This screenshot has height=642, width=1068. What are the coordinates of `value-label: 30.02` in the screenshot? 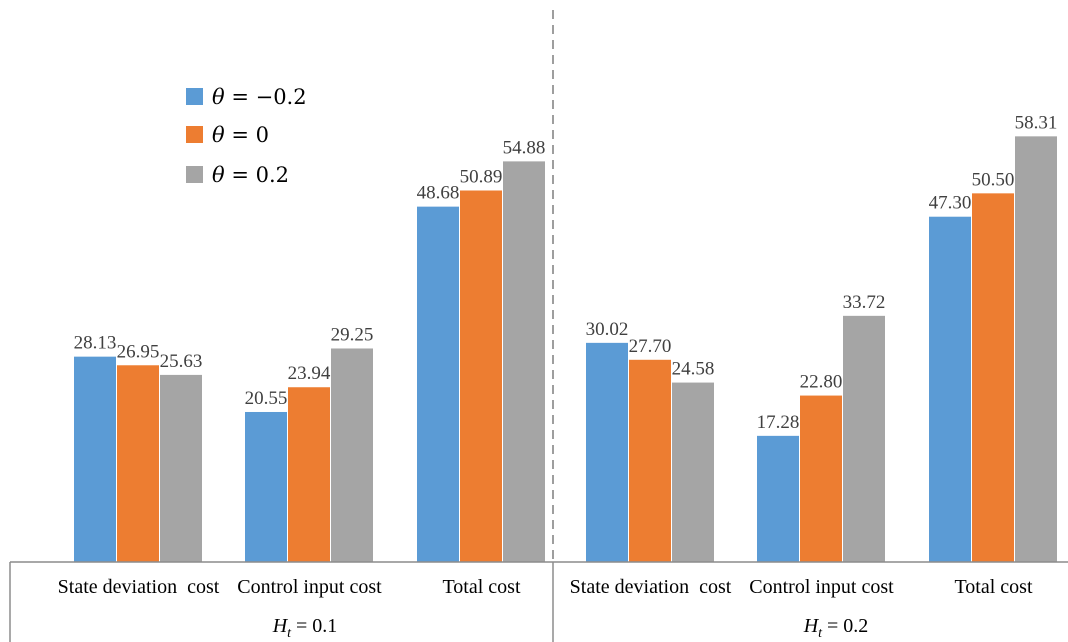 It's located at (607, 329).